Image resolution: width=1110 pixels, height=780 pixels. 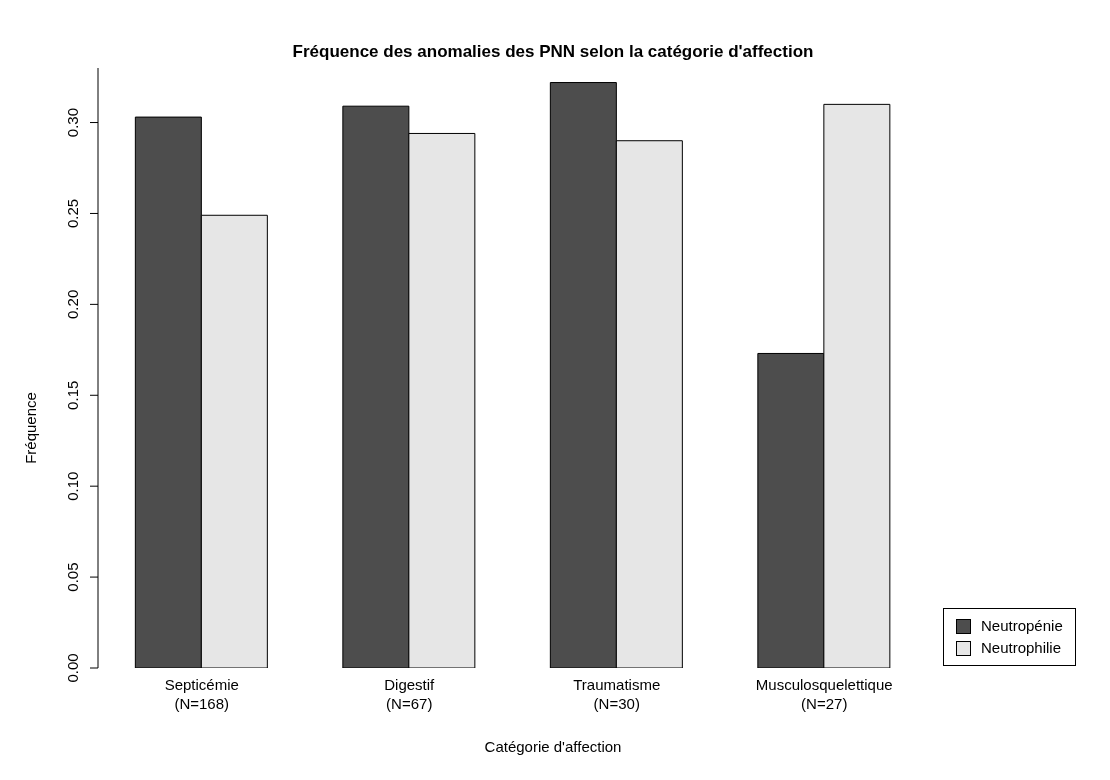 What do you see at coordinates (72, 668) in the screenshot?
I see `y-tick-label: 0.00` at bounding box center [72, 668].